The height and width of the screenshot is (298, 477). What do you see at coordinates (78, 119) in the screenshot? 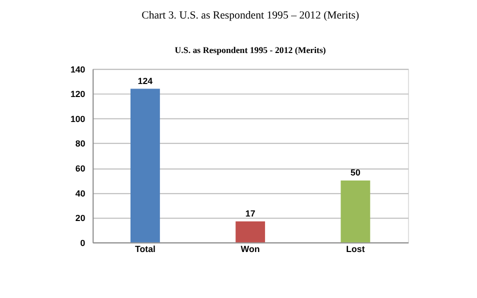
I see `y-tick-label: 100` at bounding box center [78, 119].